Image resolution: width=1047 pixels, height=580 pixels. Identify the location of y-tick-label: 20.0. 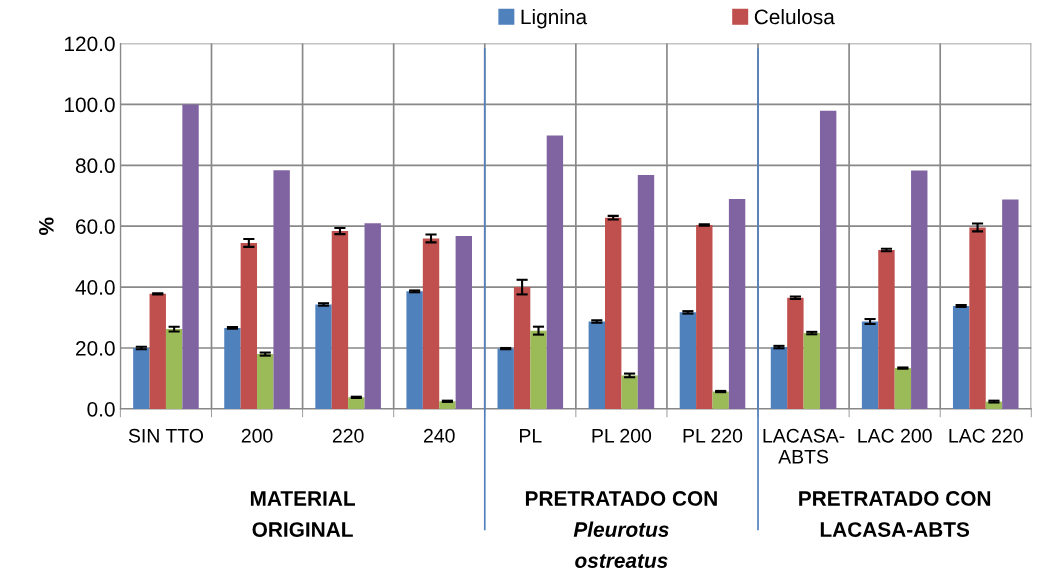
(95, 348).